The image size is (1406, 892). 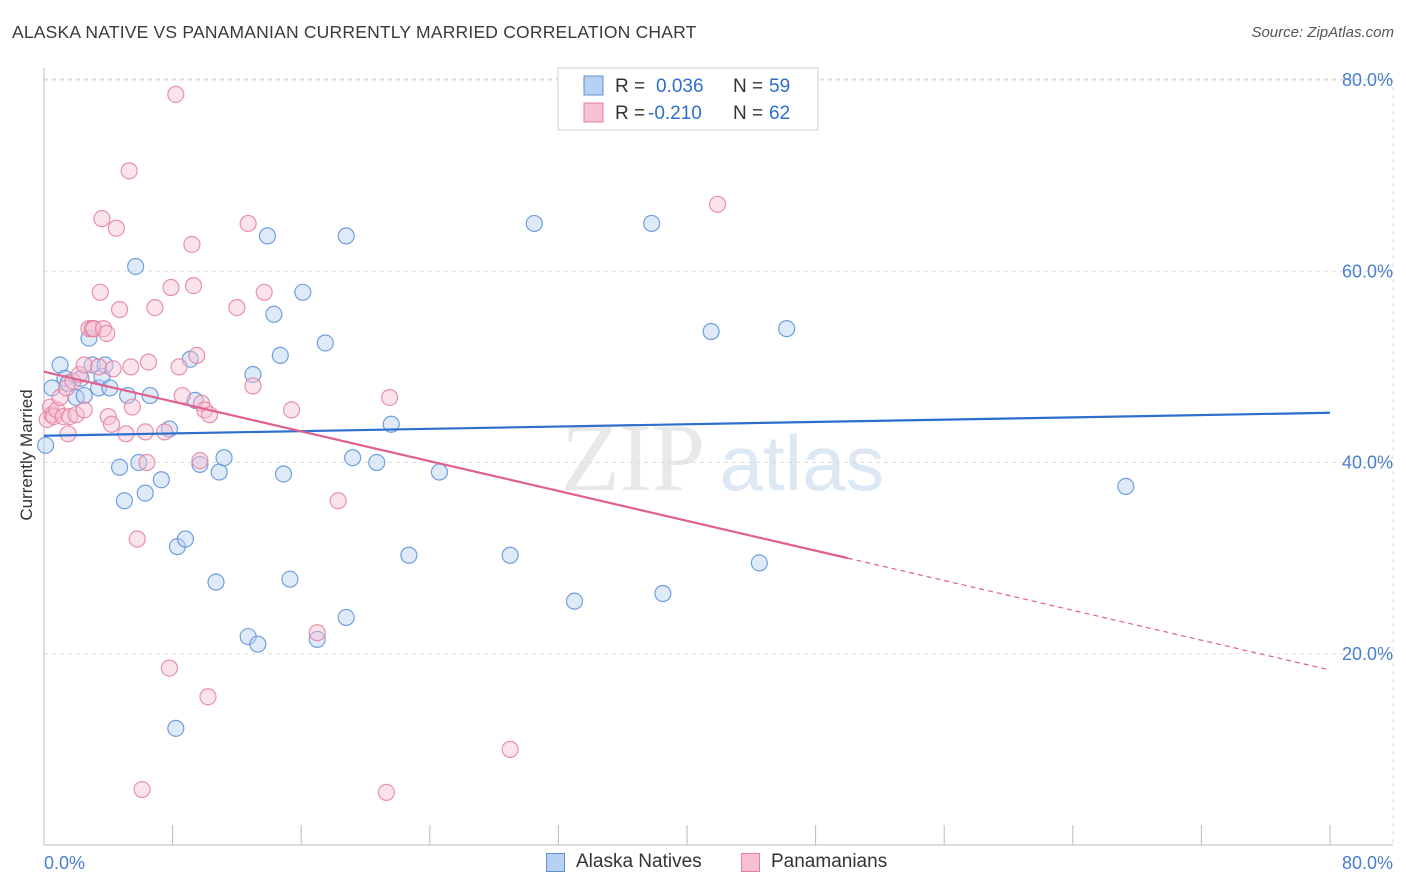 What do you see at coordinates (722, 457) in the screenshot?
I see `watermark: ZIP atlas` at bounding box center [722, 457].